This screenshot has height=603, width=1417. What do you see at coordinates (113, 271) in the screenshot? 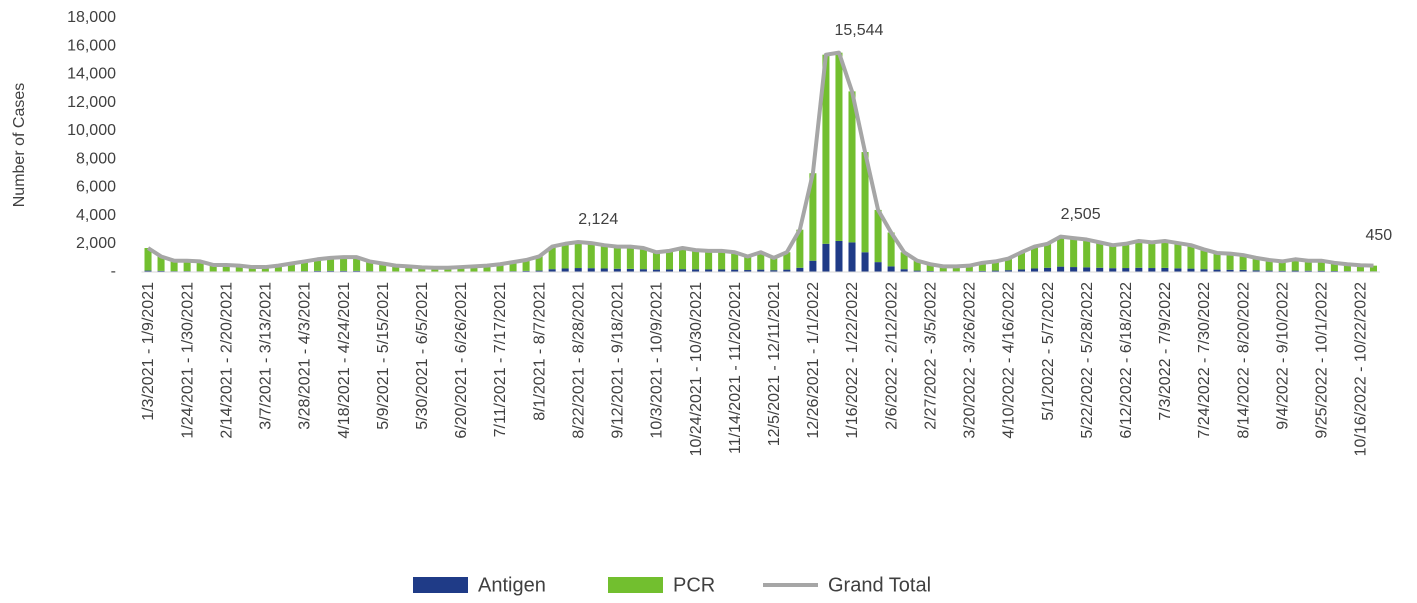
I see `y-tick-label: -` at bounding box center [113, 271].